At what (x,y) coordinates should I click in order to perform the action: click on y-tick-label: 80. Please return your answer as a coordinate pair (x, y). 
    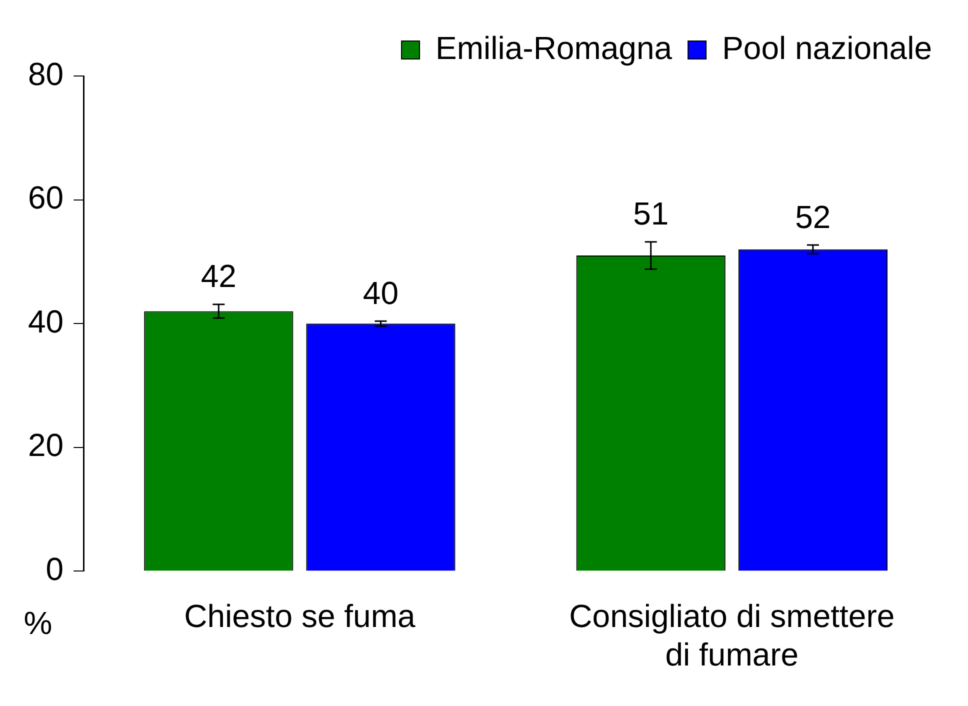
    Looking at the image, I should click on (46, 74).